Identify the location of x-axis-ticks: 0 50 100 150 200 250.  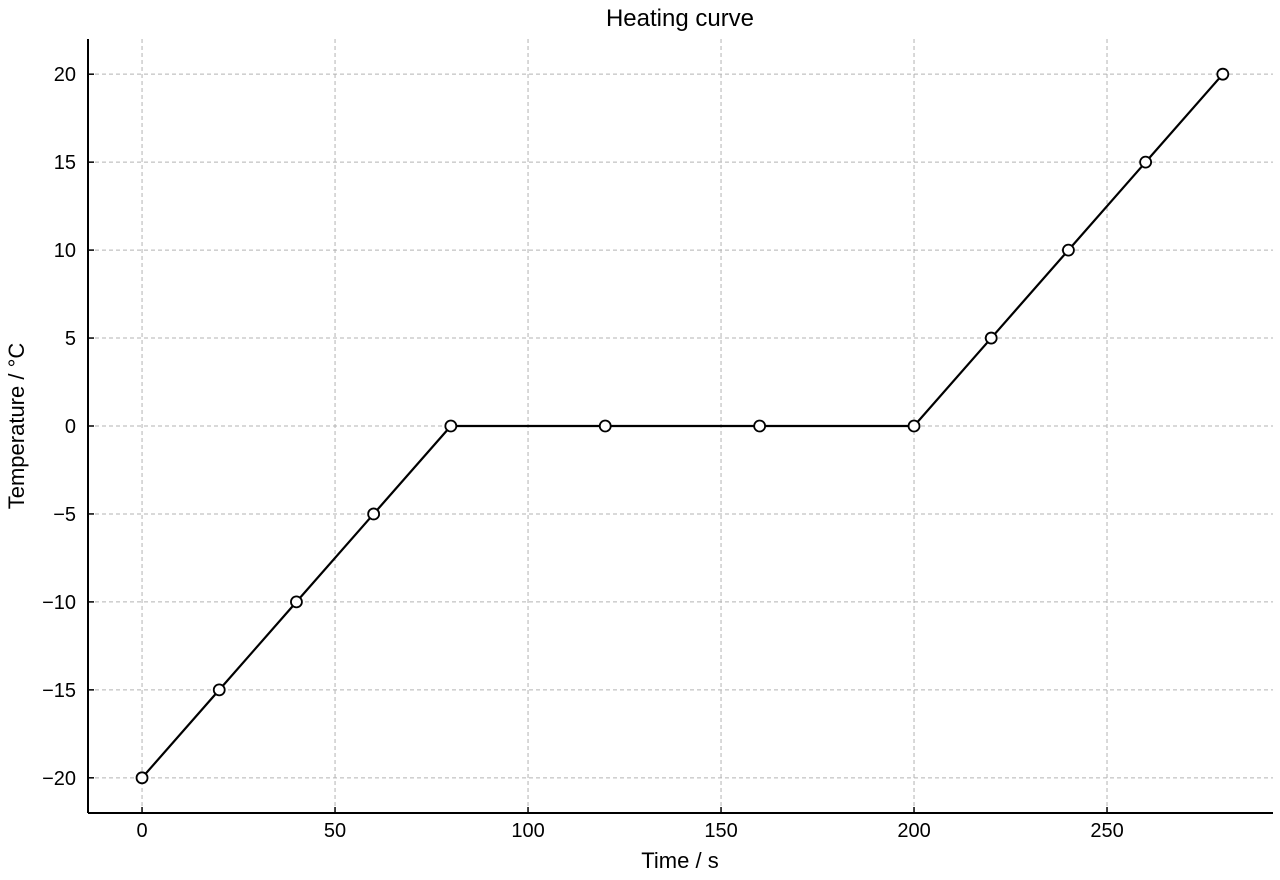
(630, 824).